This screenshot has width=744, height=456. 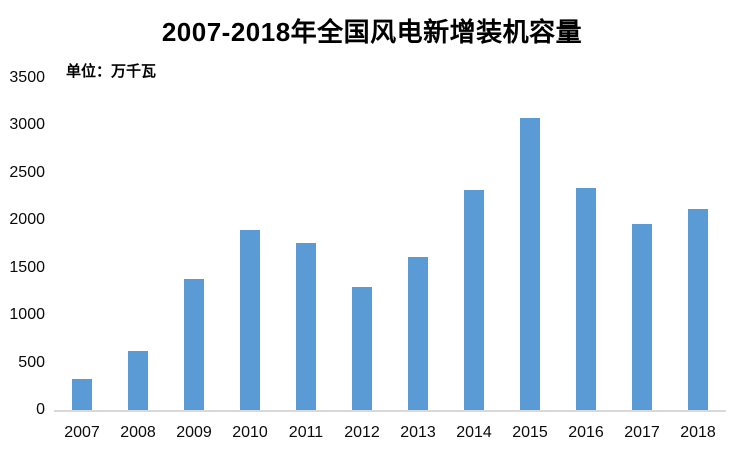 I want to click on bar-2007, so click(x=82, y=394).